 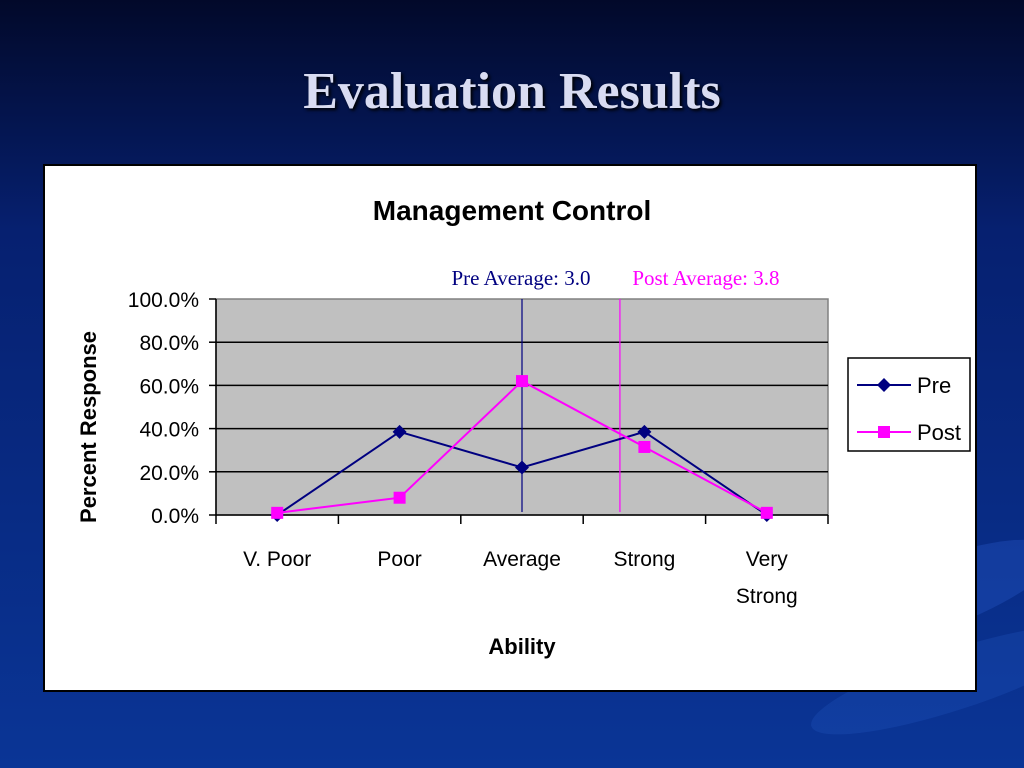 I want to click on x-tick-label: Very, so click(x=767, y=559).